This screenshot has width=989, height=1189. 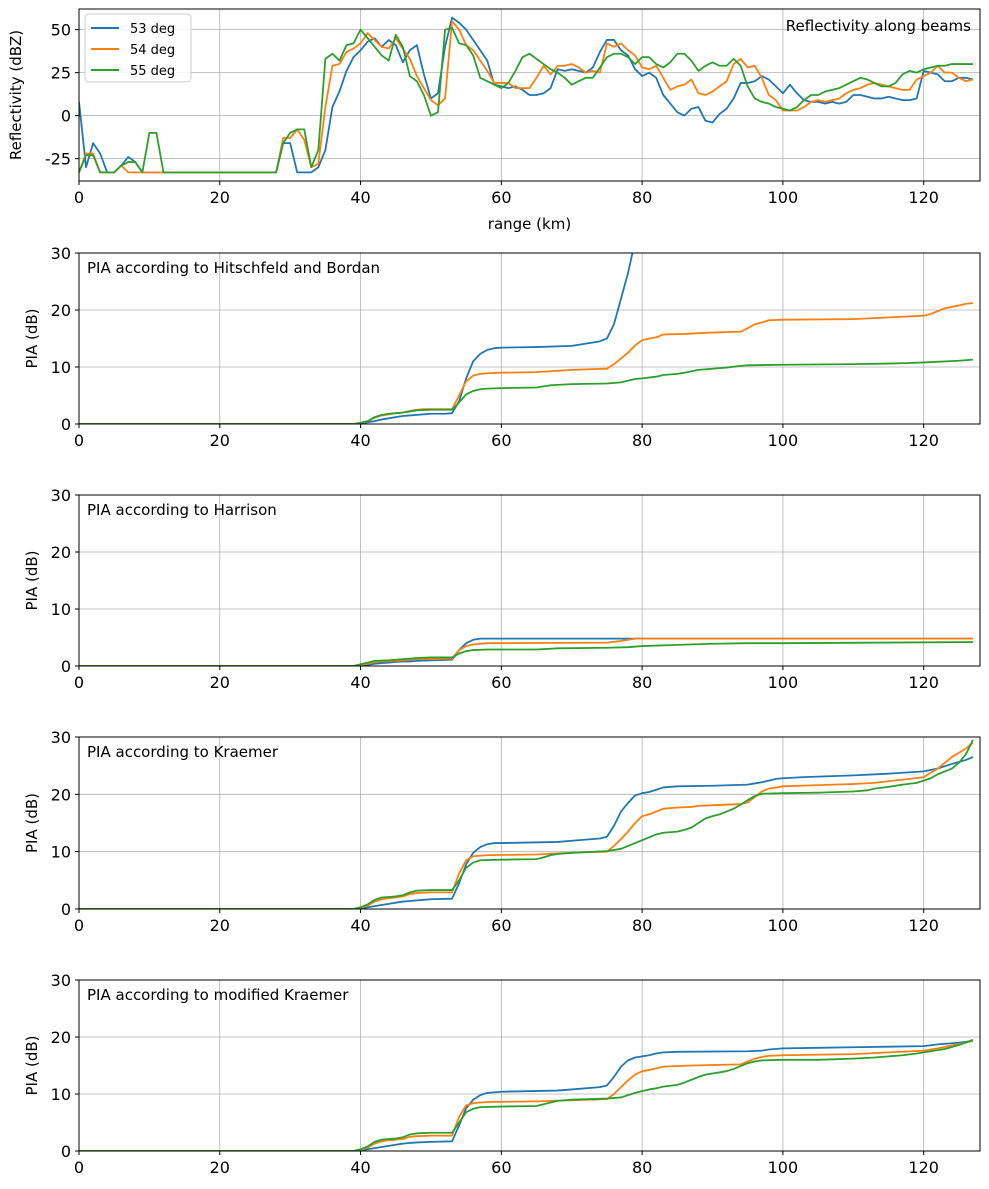 What do you see at coordinates (16, 95) in the screenshot?
I see `y-axis-label: Reflectivity (dBZ)` at bounding box center [16, 95].